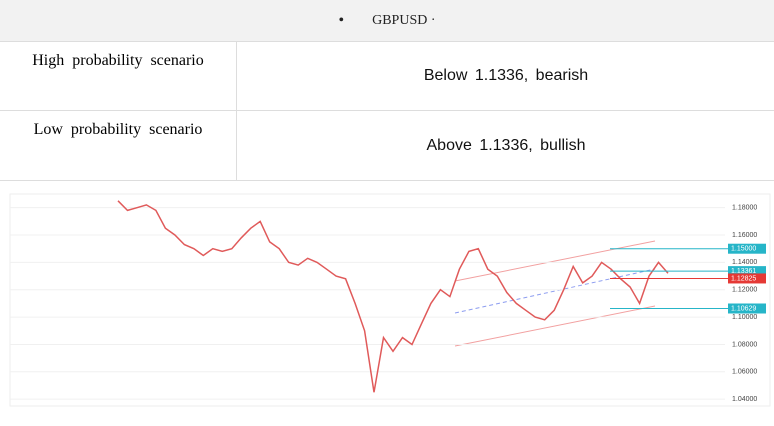  Describe the element at coordinates (744, 399) in the screenshot. I see `y-tick-label: 1.04000` at that location.